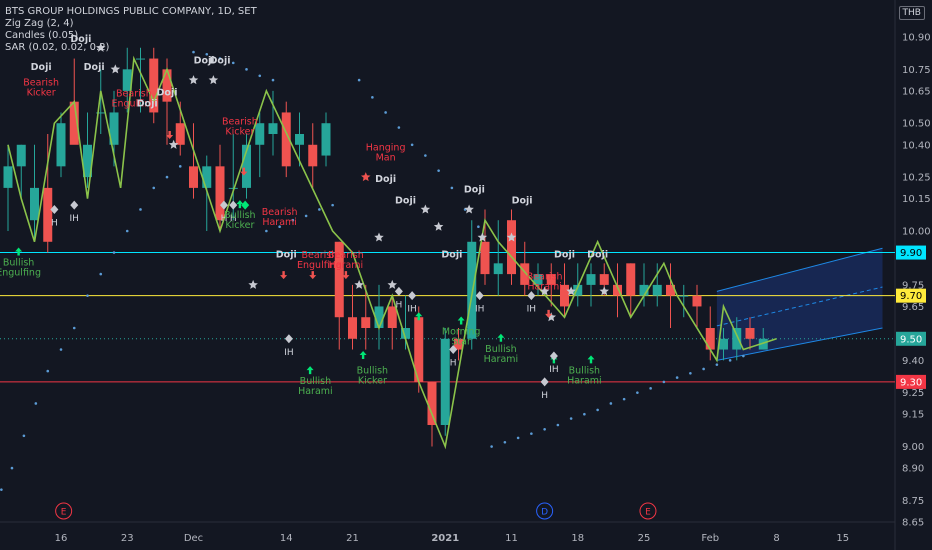 This screenshot has height=550, width=932. I want to click on y-tick-label: 8.90, so click(913, 469).